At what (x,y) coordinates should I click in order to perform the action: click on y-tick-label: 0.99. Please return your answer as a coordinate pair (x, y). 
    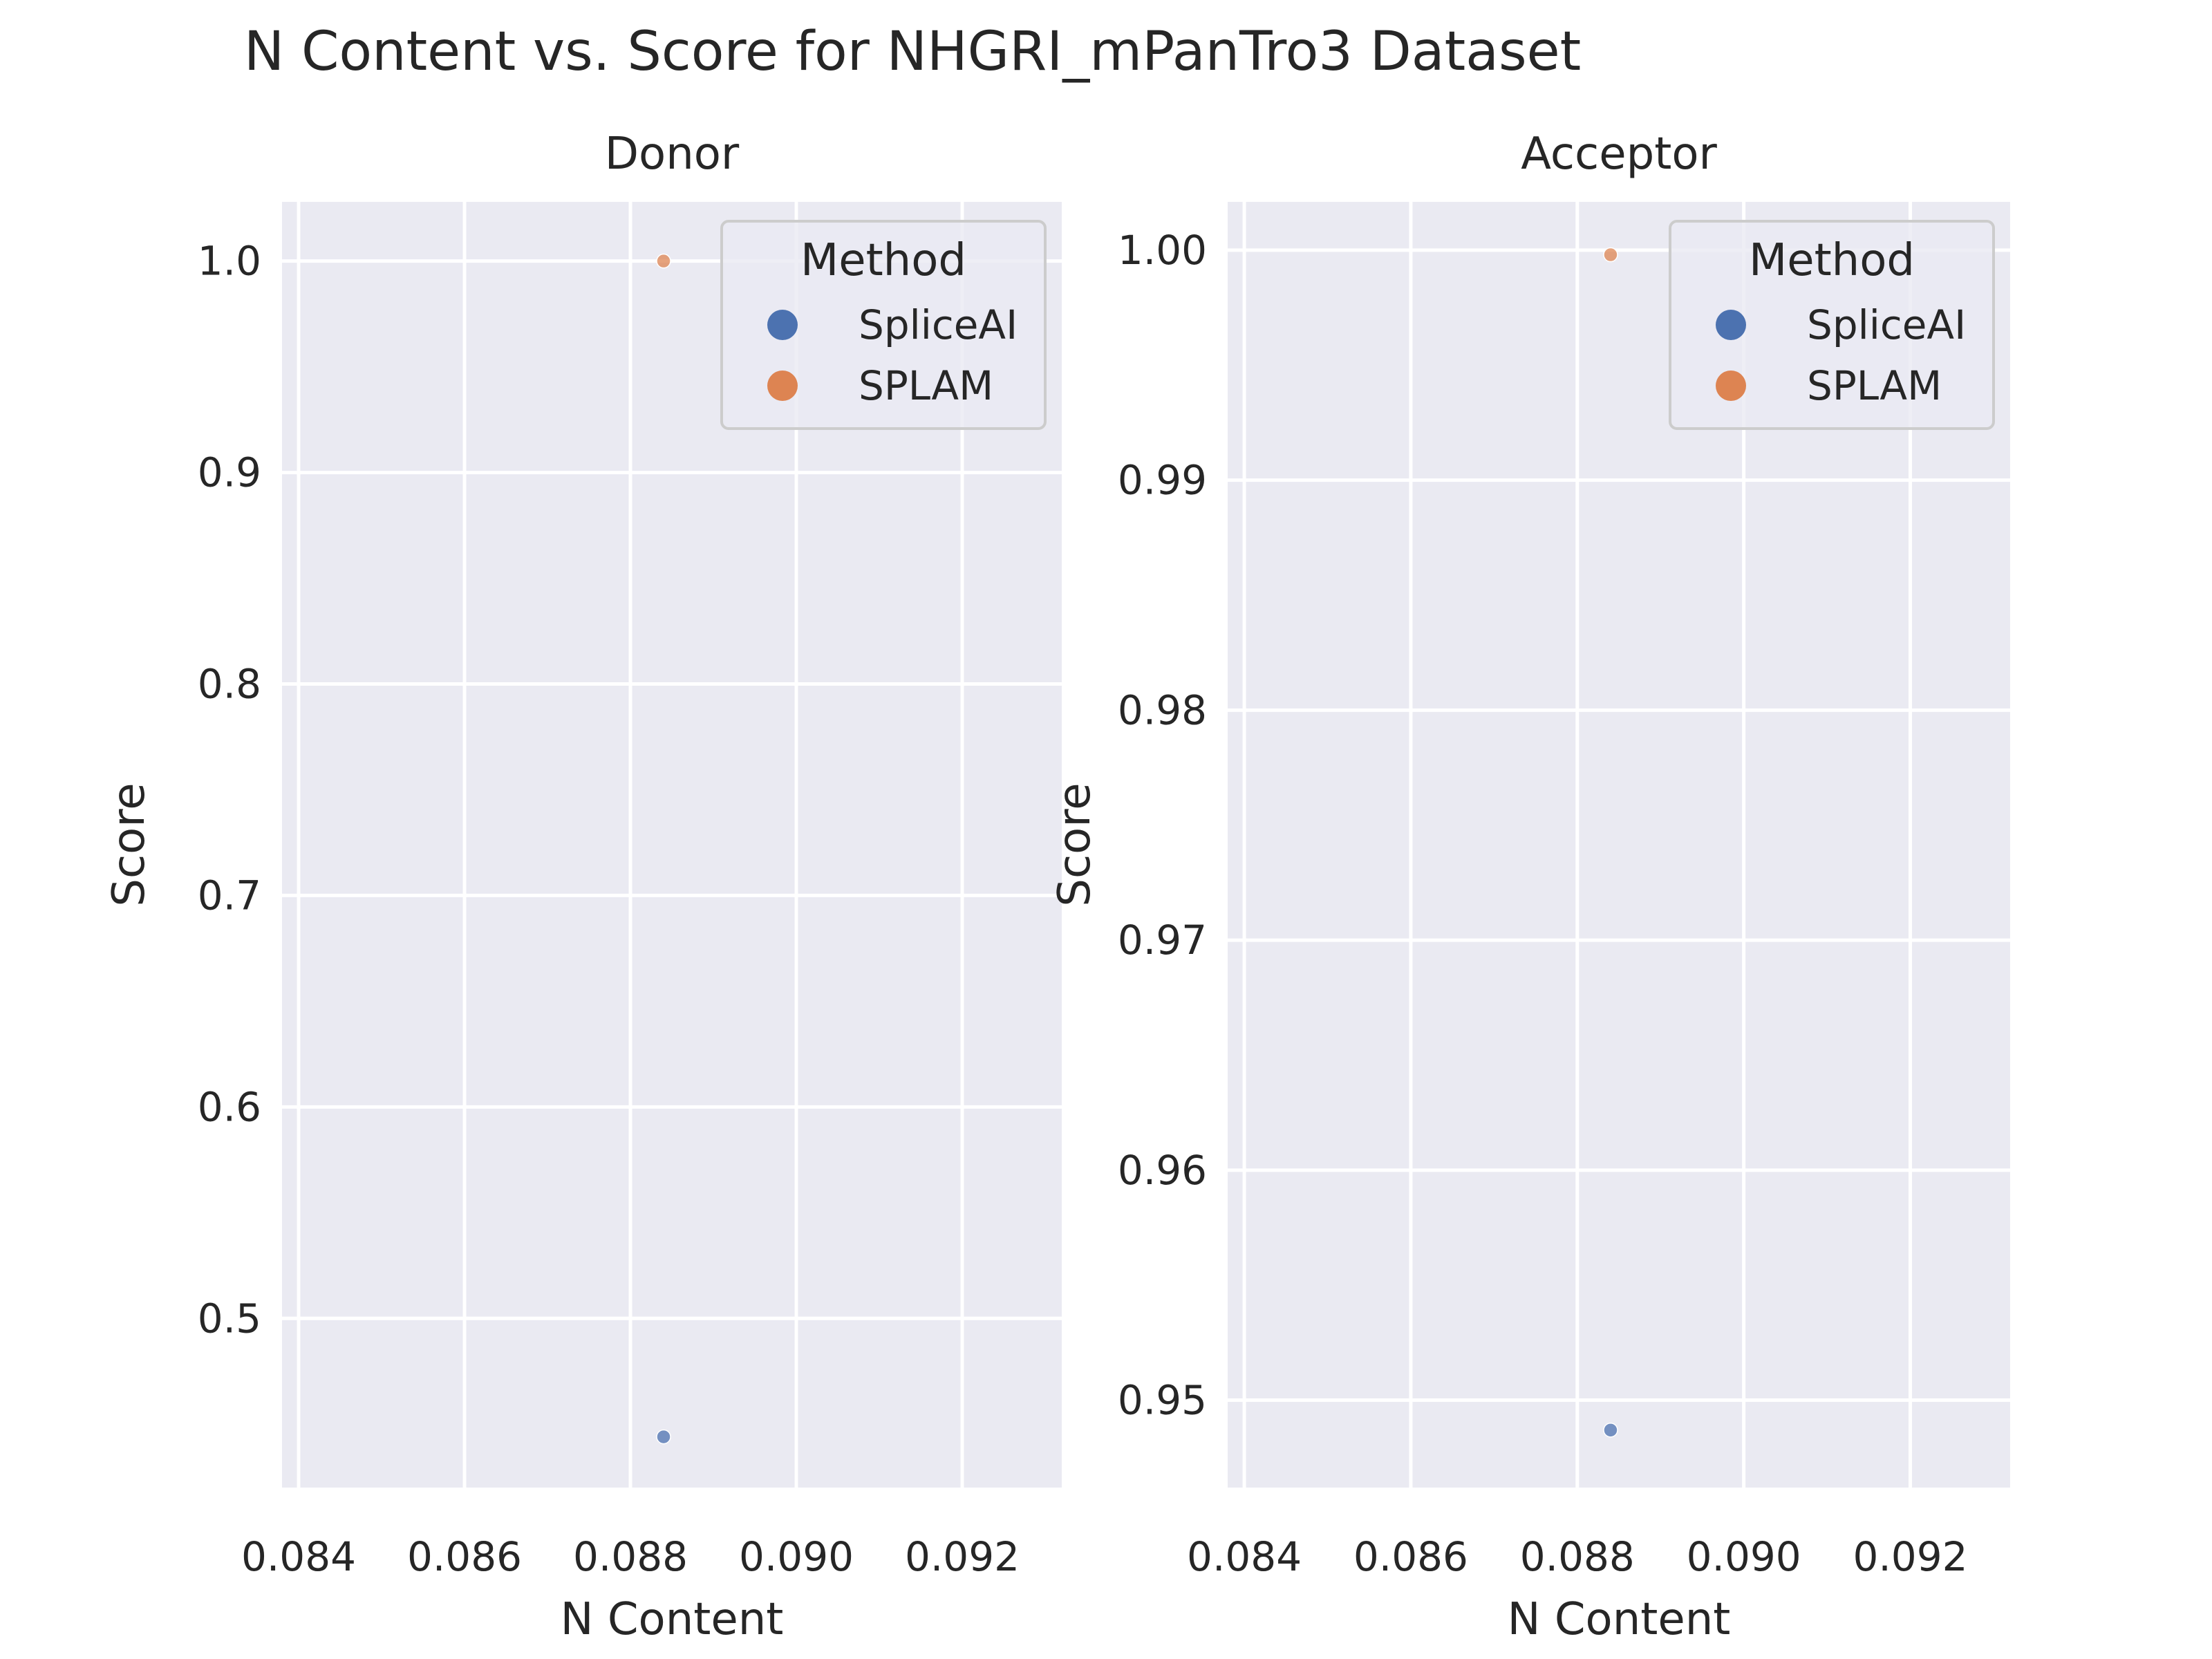
    Looking at the image, I should click on (1162, 481).